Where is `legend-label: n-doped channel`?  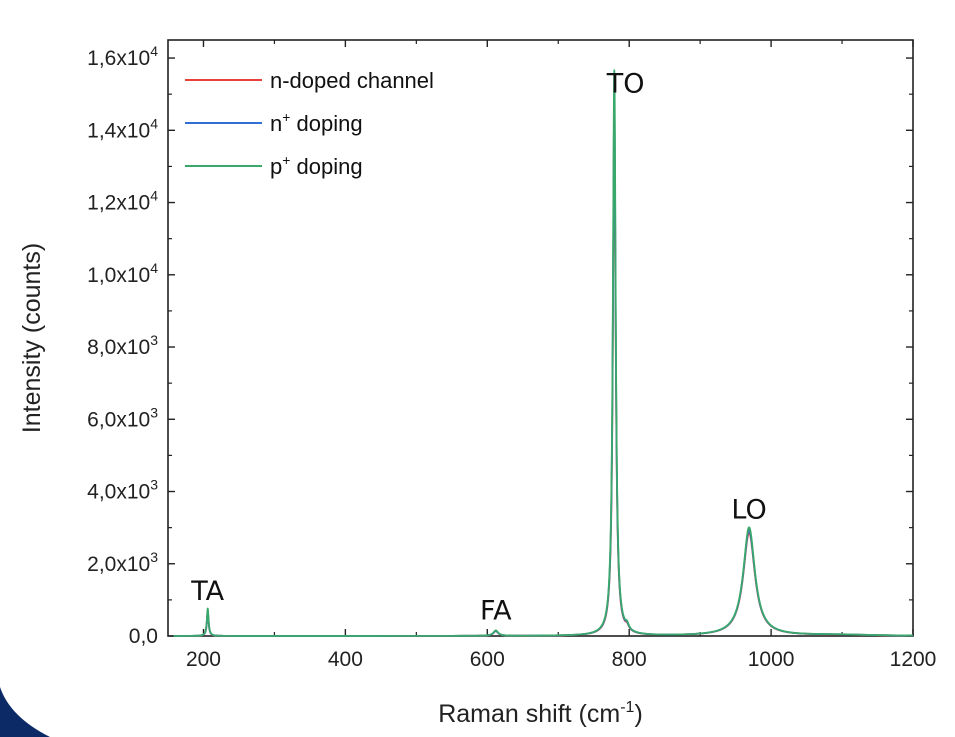
legend-label: n-doped channel is located at coordinates (352, 80).